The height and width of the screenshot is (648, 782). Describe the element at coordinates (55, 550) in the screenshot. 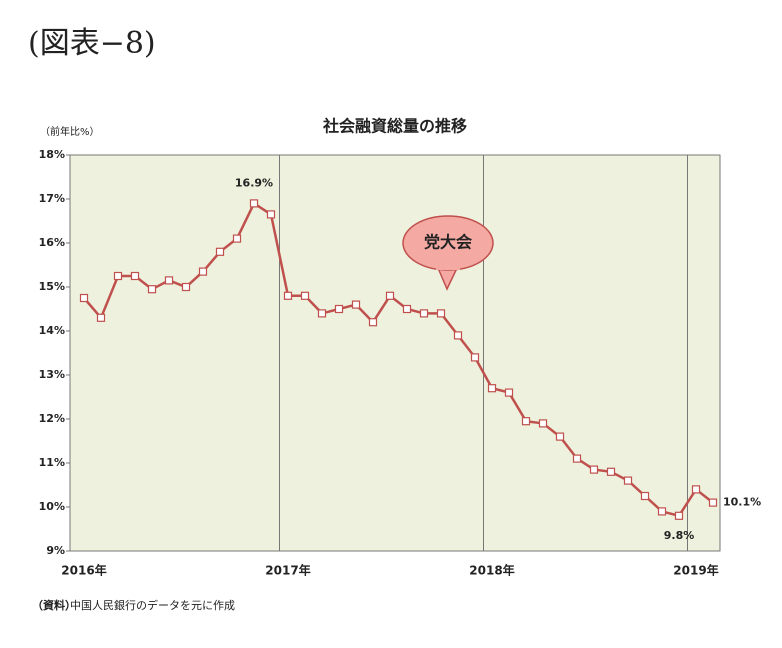

I see `y-tick-label: 9%` at that location.